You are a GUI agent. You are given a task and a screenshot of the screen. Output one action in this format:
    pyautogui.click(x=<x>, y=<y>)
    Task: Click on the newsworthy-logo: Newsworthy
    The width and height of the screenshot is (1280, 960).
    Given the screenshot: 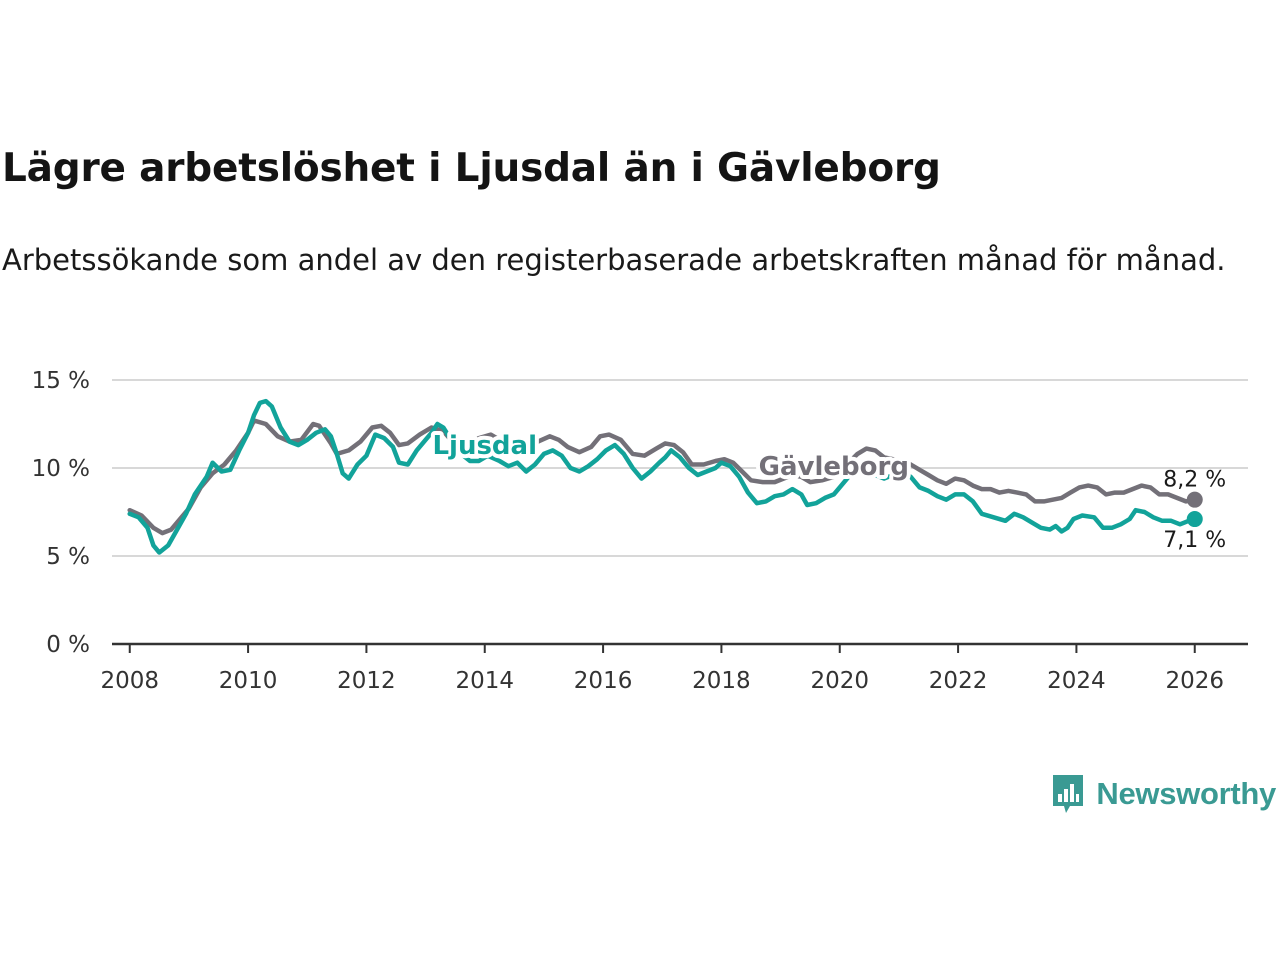 What is the action you would take?
    pyautogui.click(x=1163, y=794)
    